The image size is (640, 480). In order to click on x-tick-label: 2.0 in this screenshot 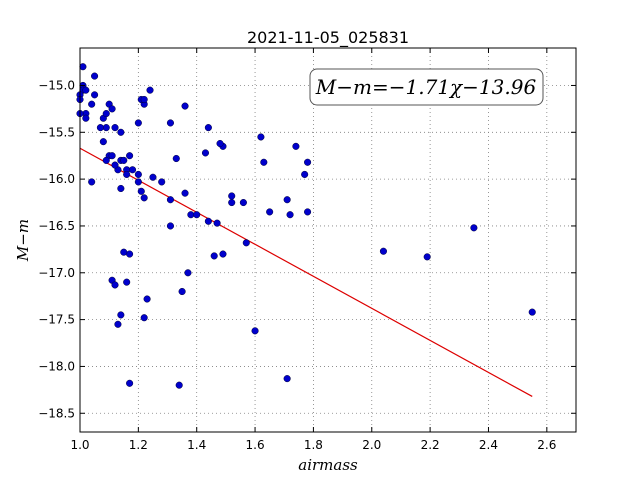, I will do `click(371, 445)`.